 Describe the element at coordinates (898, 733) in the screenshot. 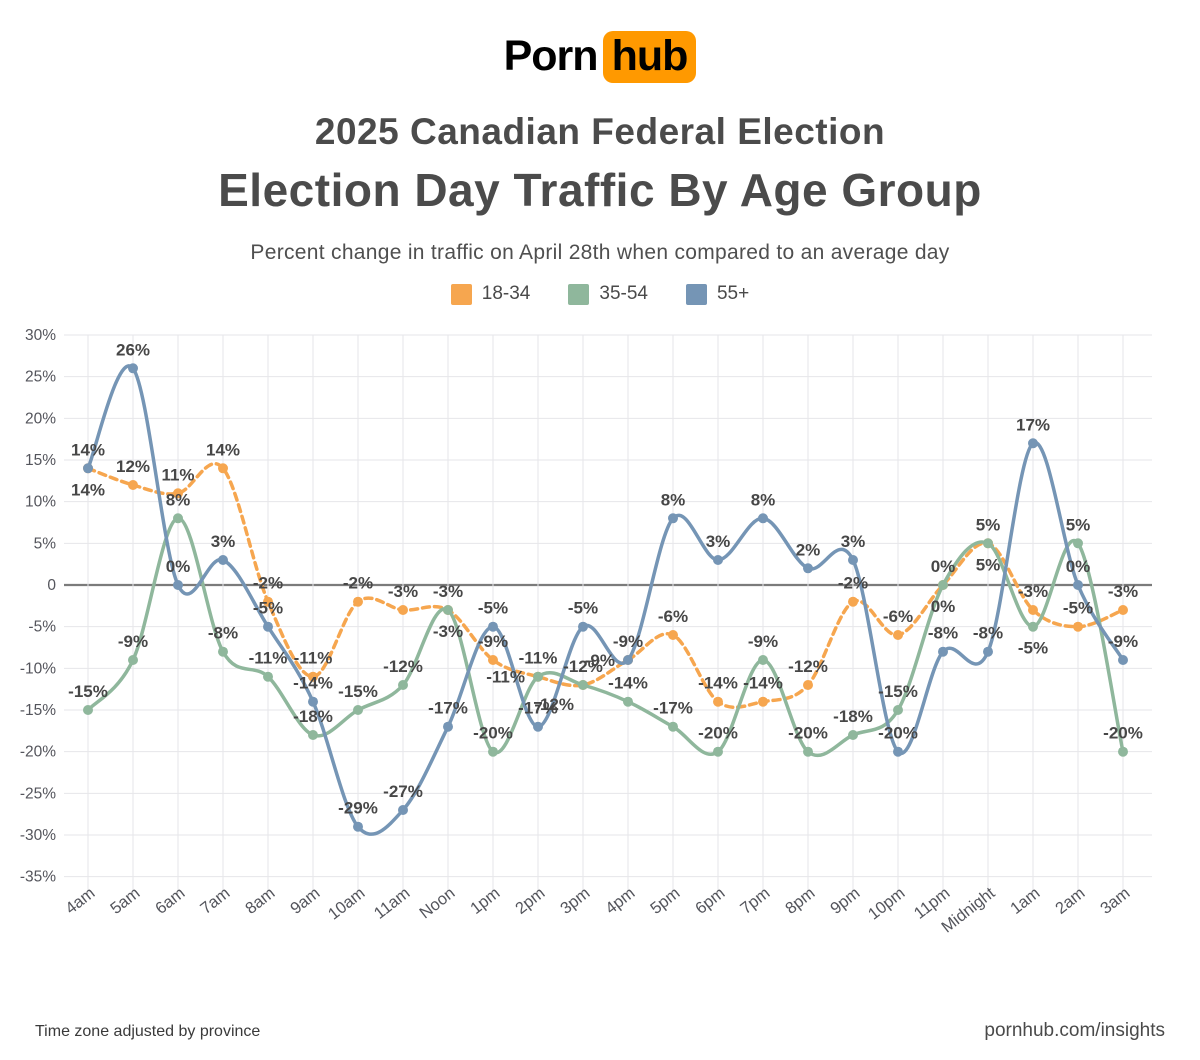

I see `data-label-55+: -20%` at that location.